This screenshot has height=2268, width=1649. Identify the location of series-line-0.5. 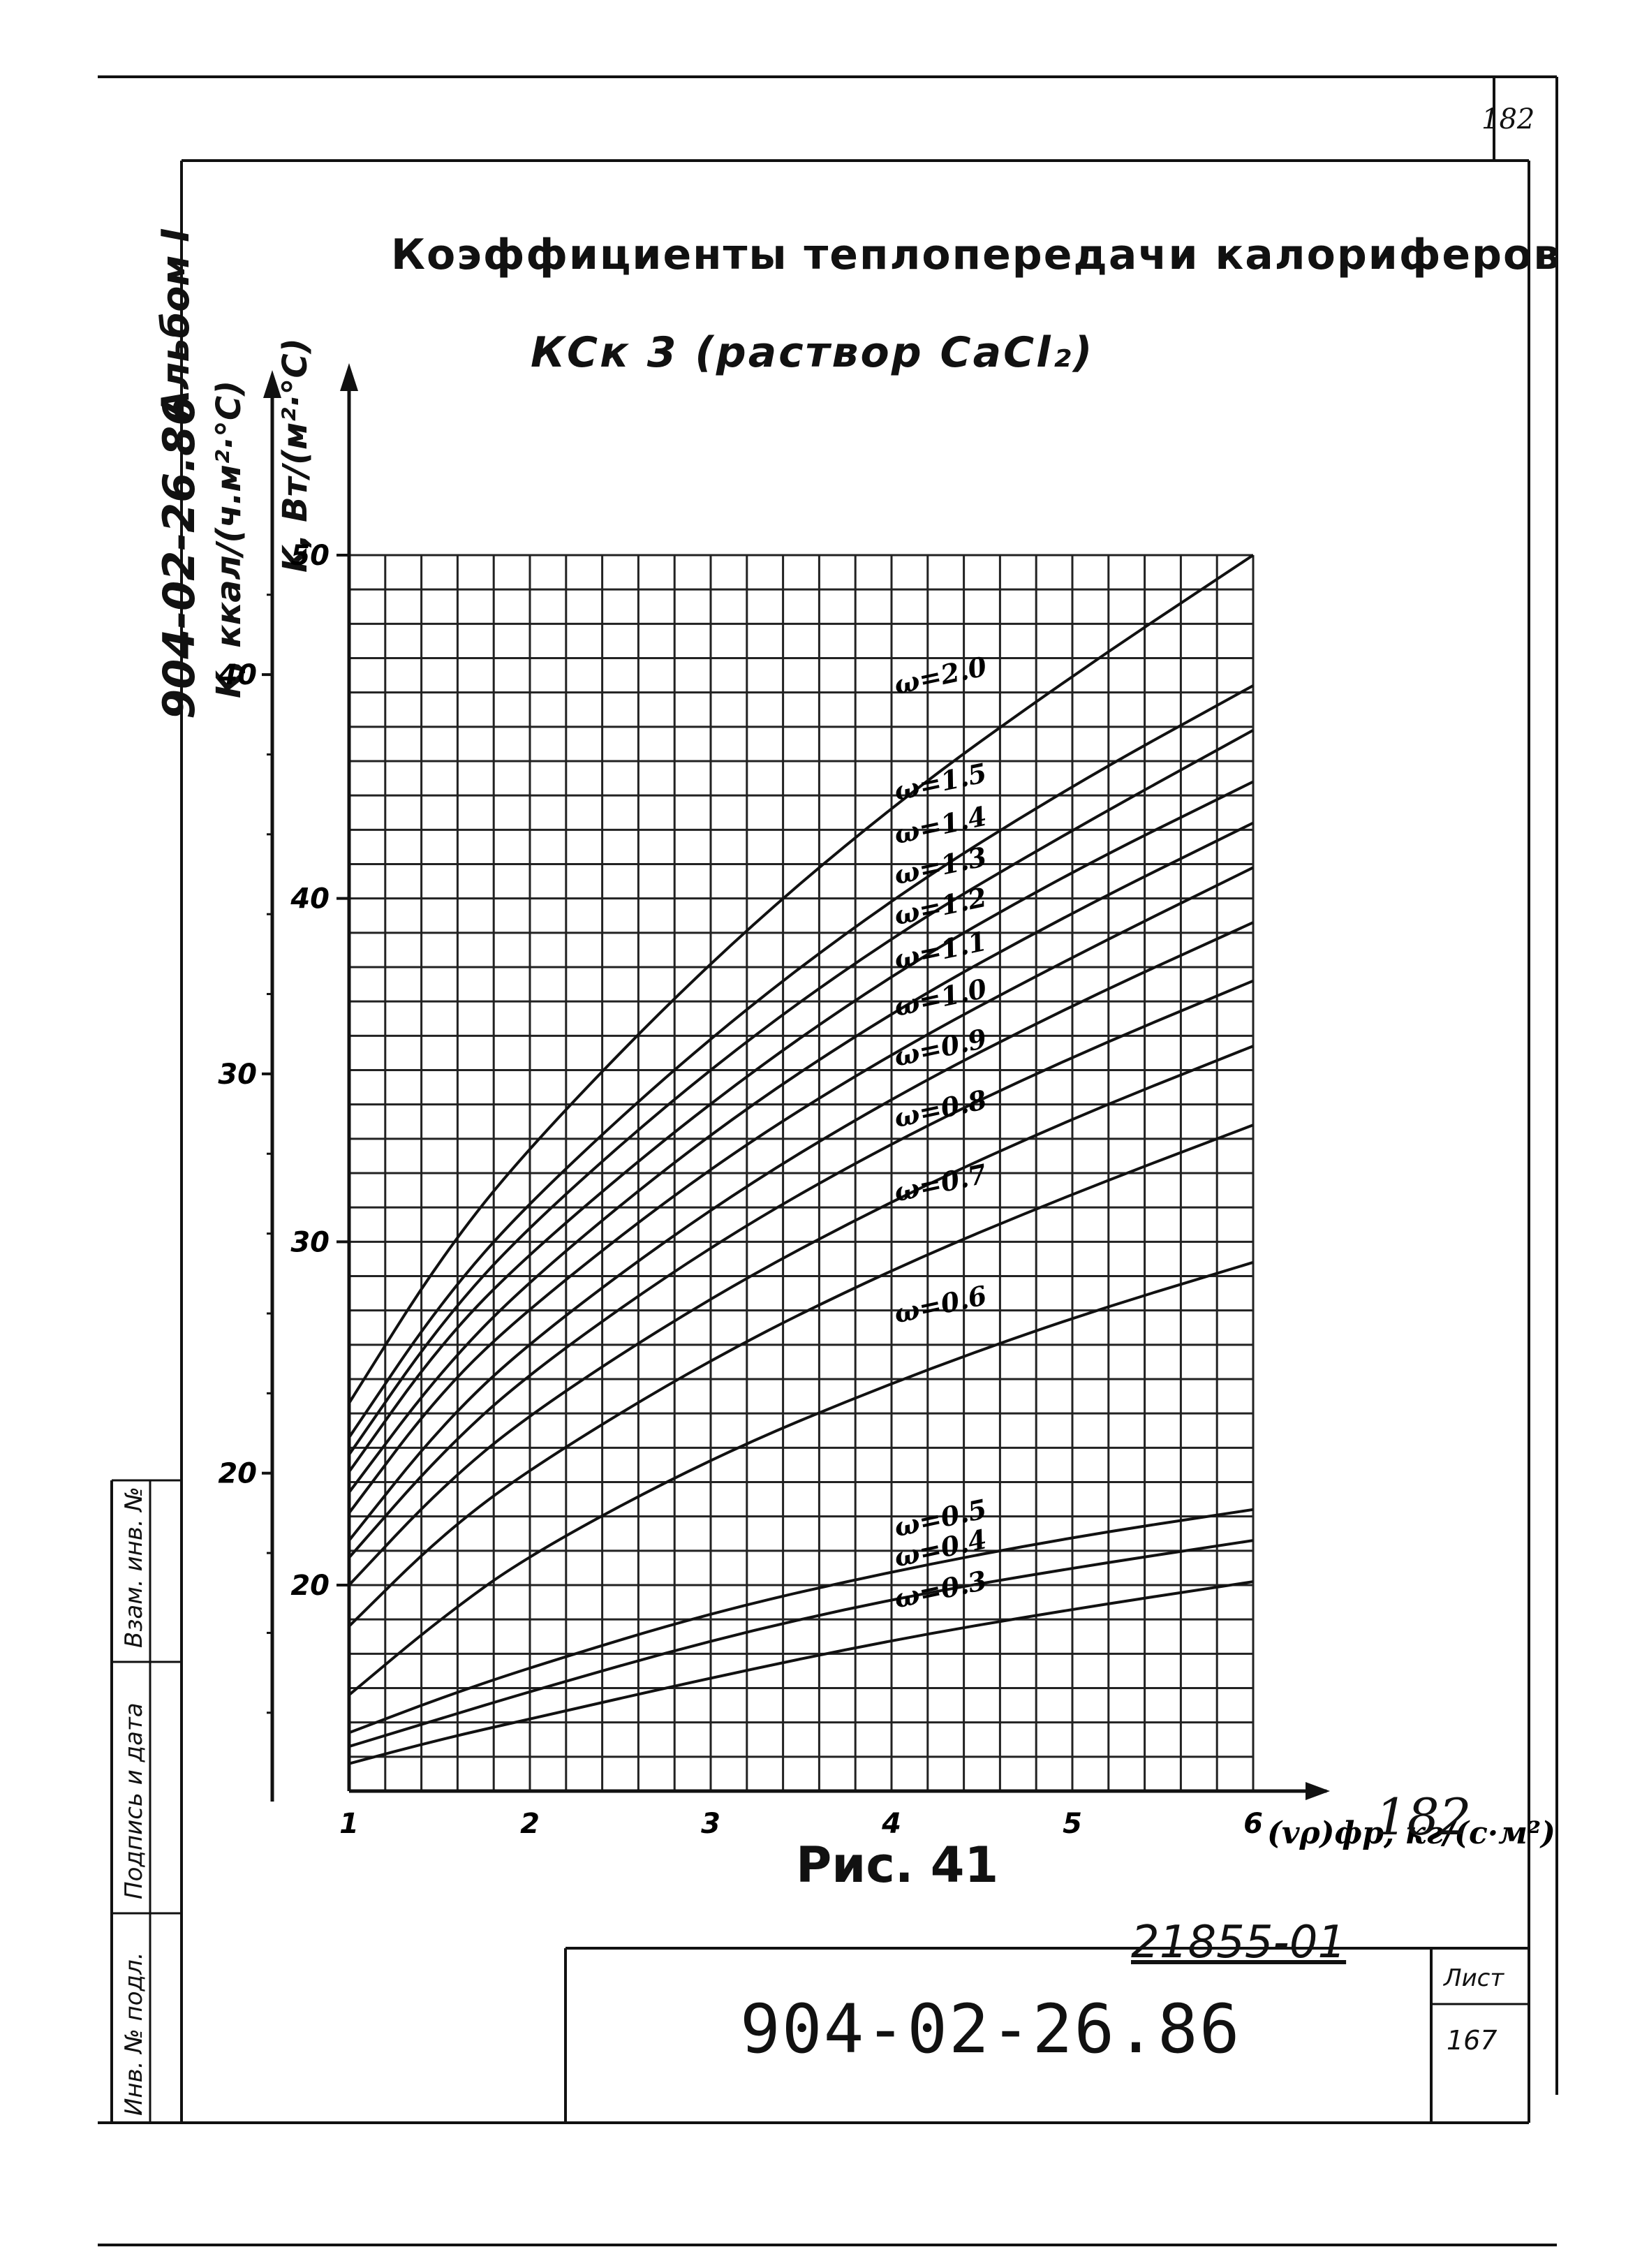
(801, 1621).